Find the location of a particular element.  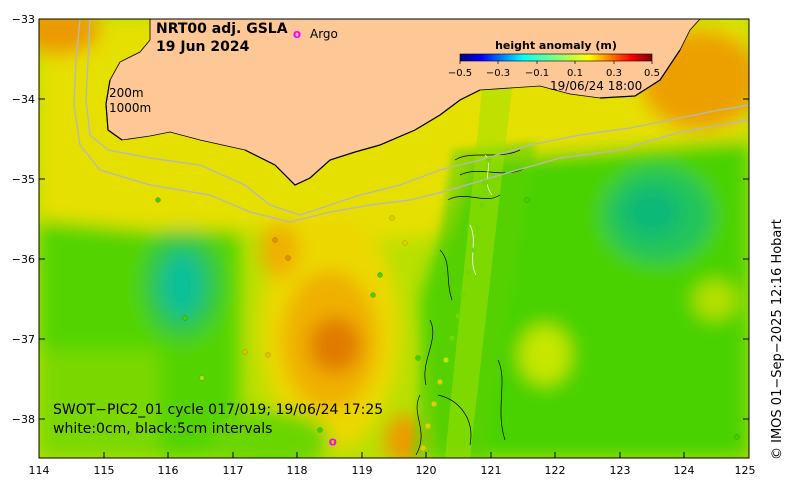

colorbar-tick-label: 0.5 is located at coordinates (652, 73).